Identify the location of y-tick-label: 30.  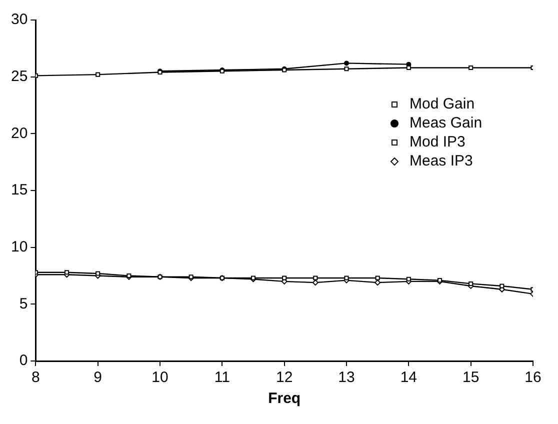
(19, 19).